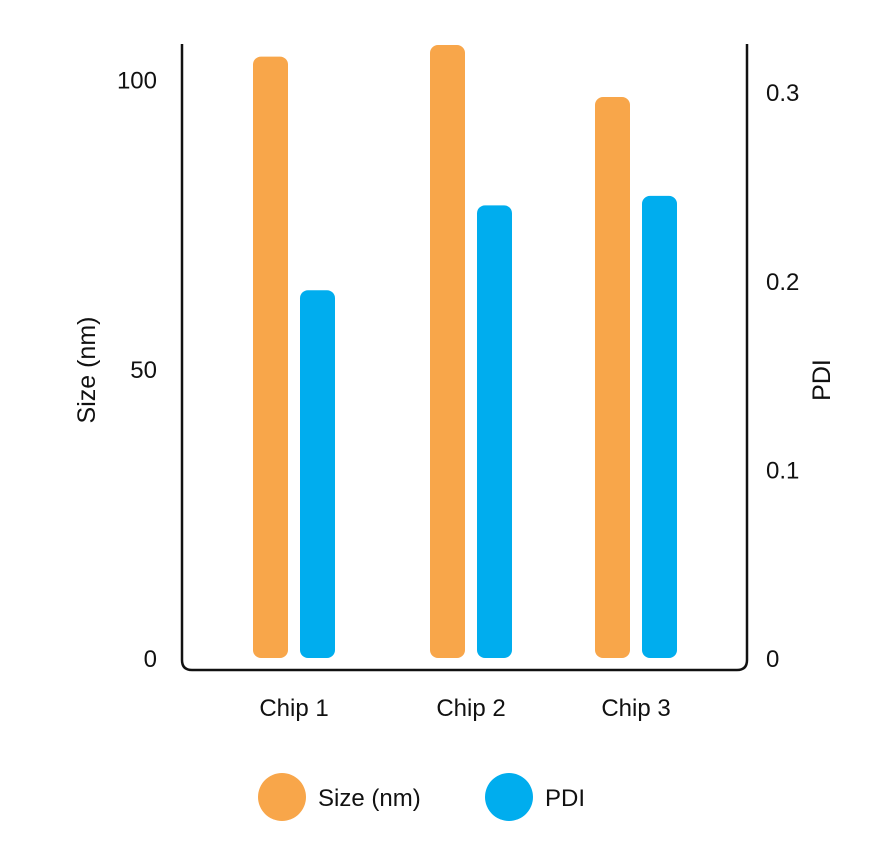 The height and width of the screenshot is (865, 880). What do you see at coordinates (822, 380) in the screenshot?
I see `y2-axis-label: PDI` at bounding box center [822, 380].